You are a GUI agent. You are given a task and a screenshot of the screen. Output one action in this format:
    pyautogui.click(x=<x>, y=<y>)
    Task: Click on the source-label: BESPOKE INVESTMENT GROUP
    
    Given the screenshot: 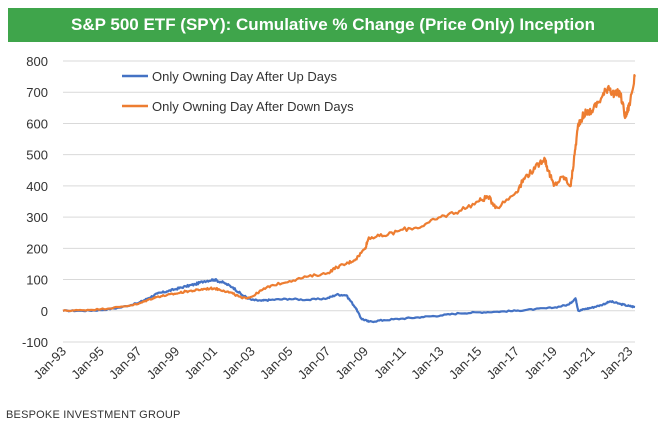 What is the action you would take?
    pyautogui.click(x=93, y=415)
    